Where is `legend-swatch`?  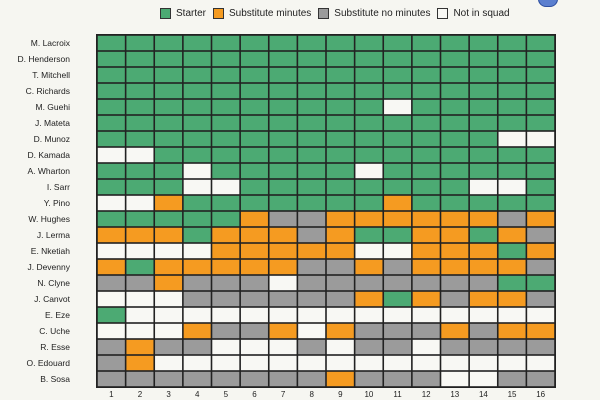
legend-swatch is located at coordinates (324, 13).